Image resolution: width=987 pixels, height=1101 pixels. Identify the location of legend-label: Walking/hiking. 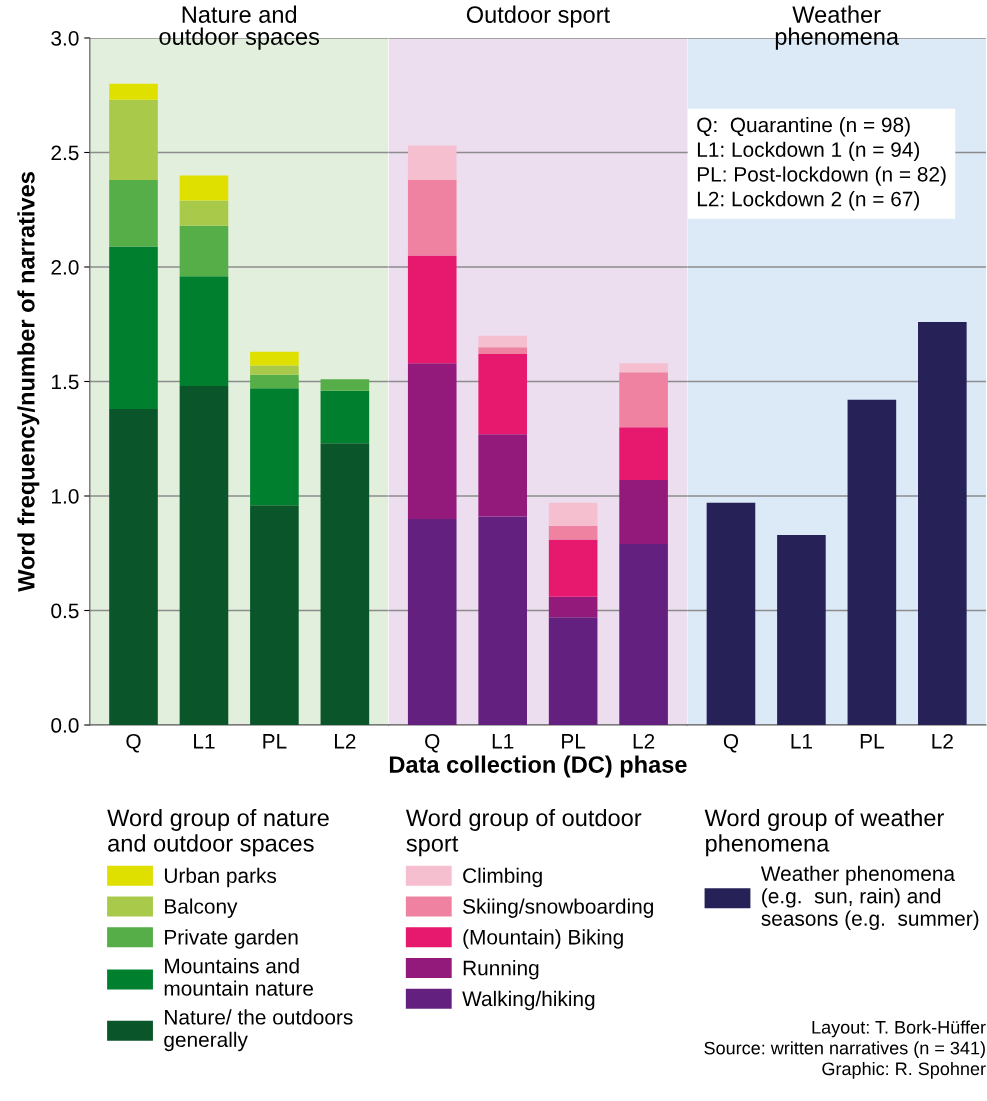
(528, 1000).